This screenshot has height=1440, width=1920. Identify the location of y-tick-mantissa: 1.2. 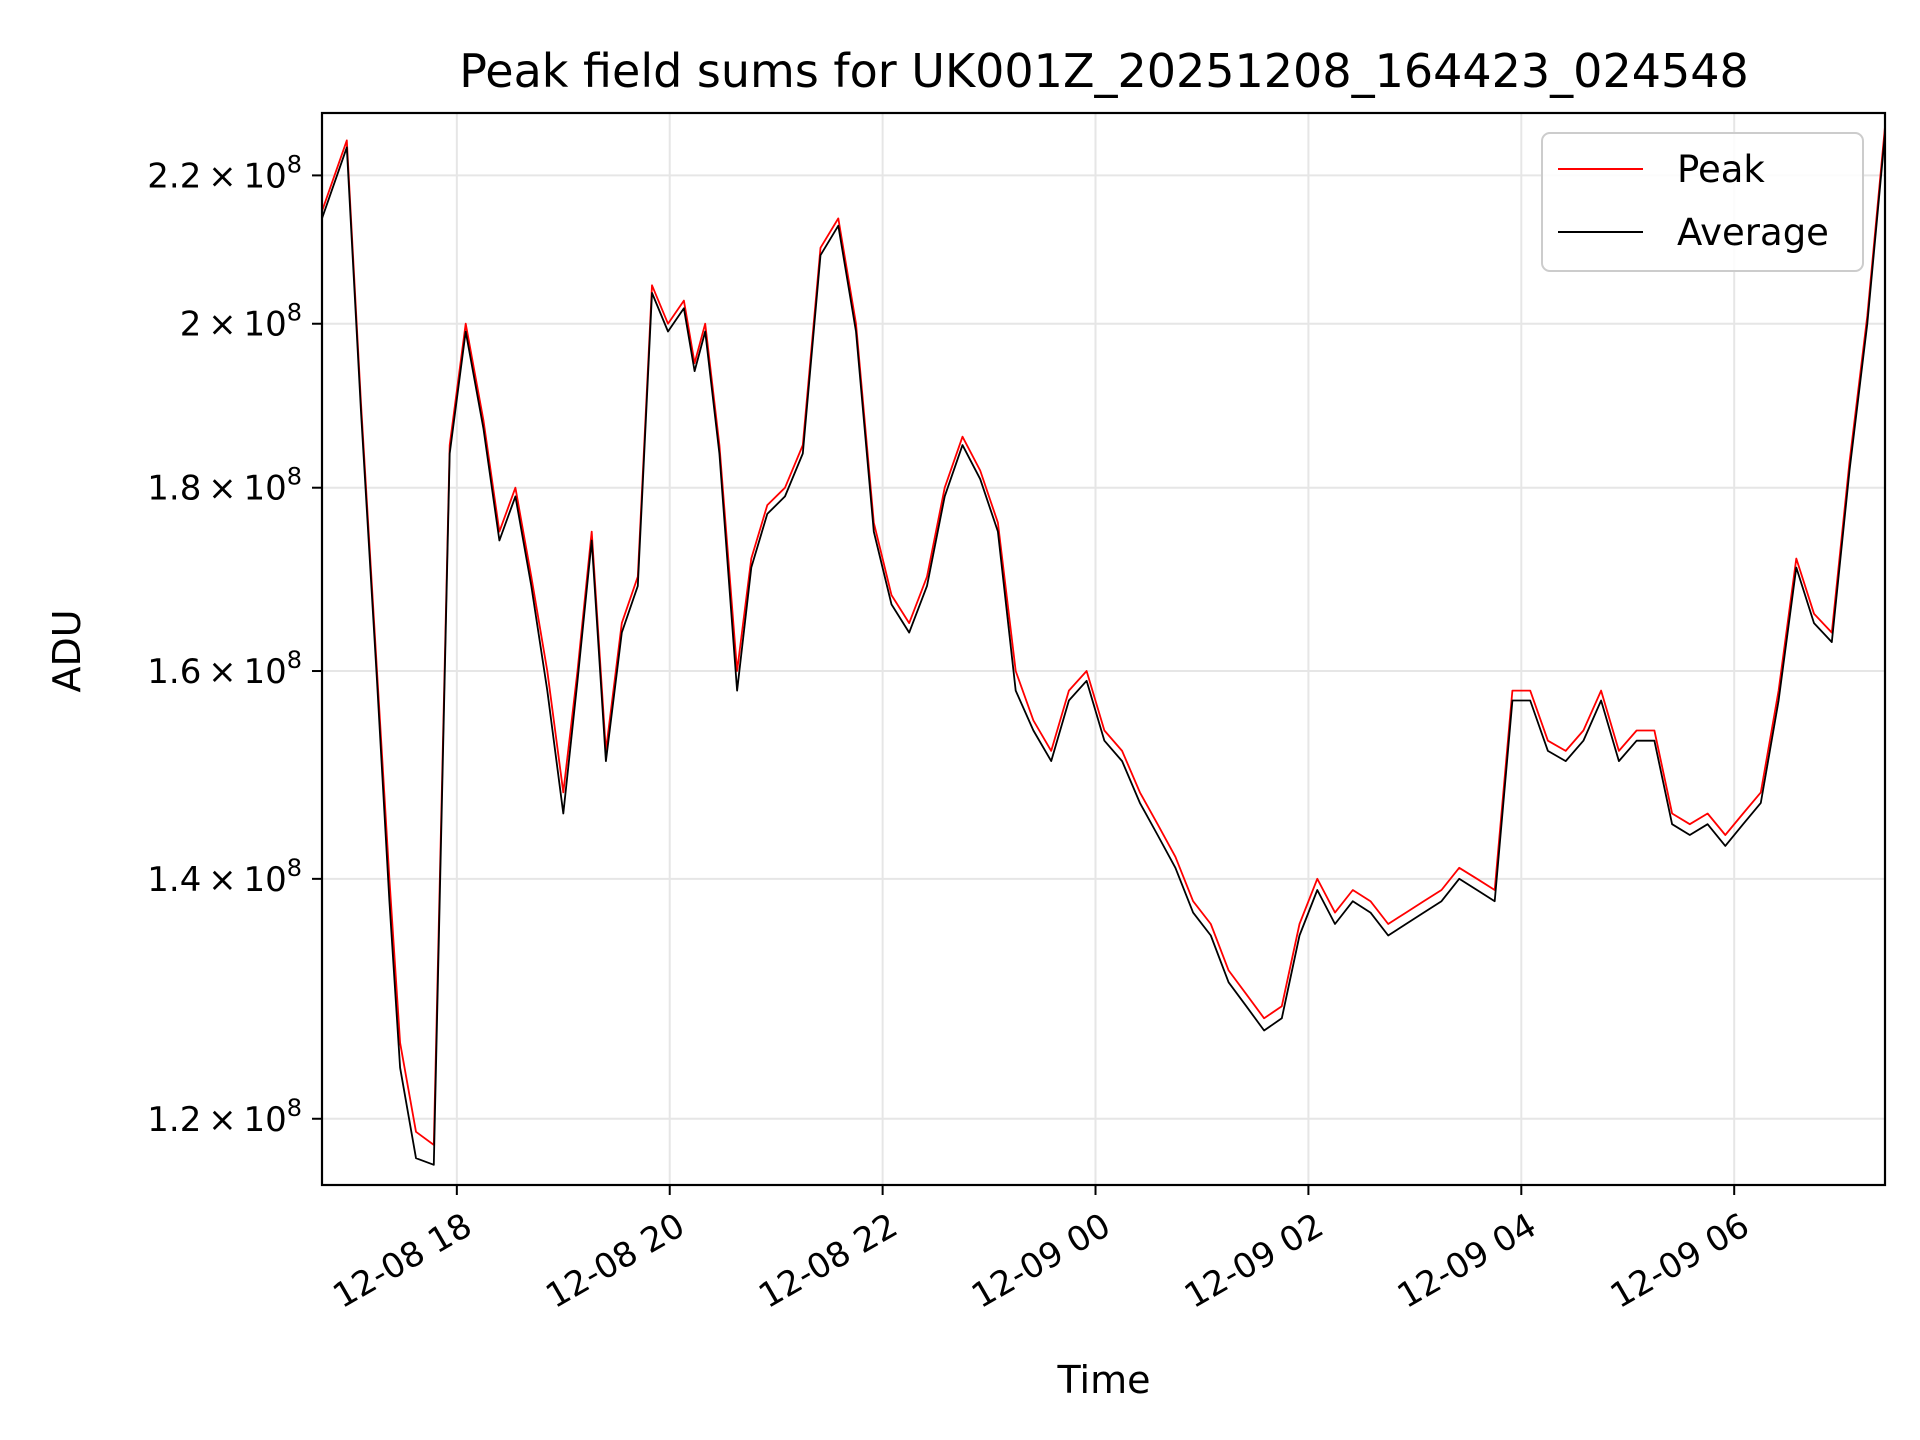
(174, 1120).